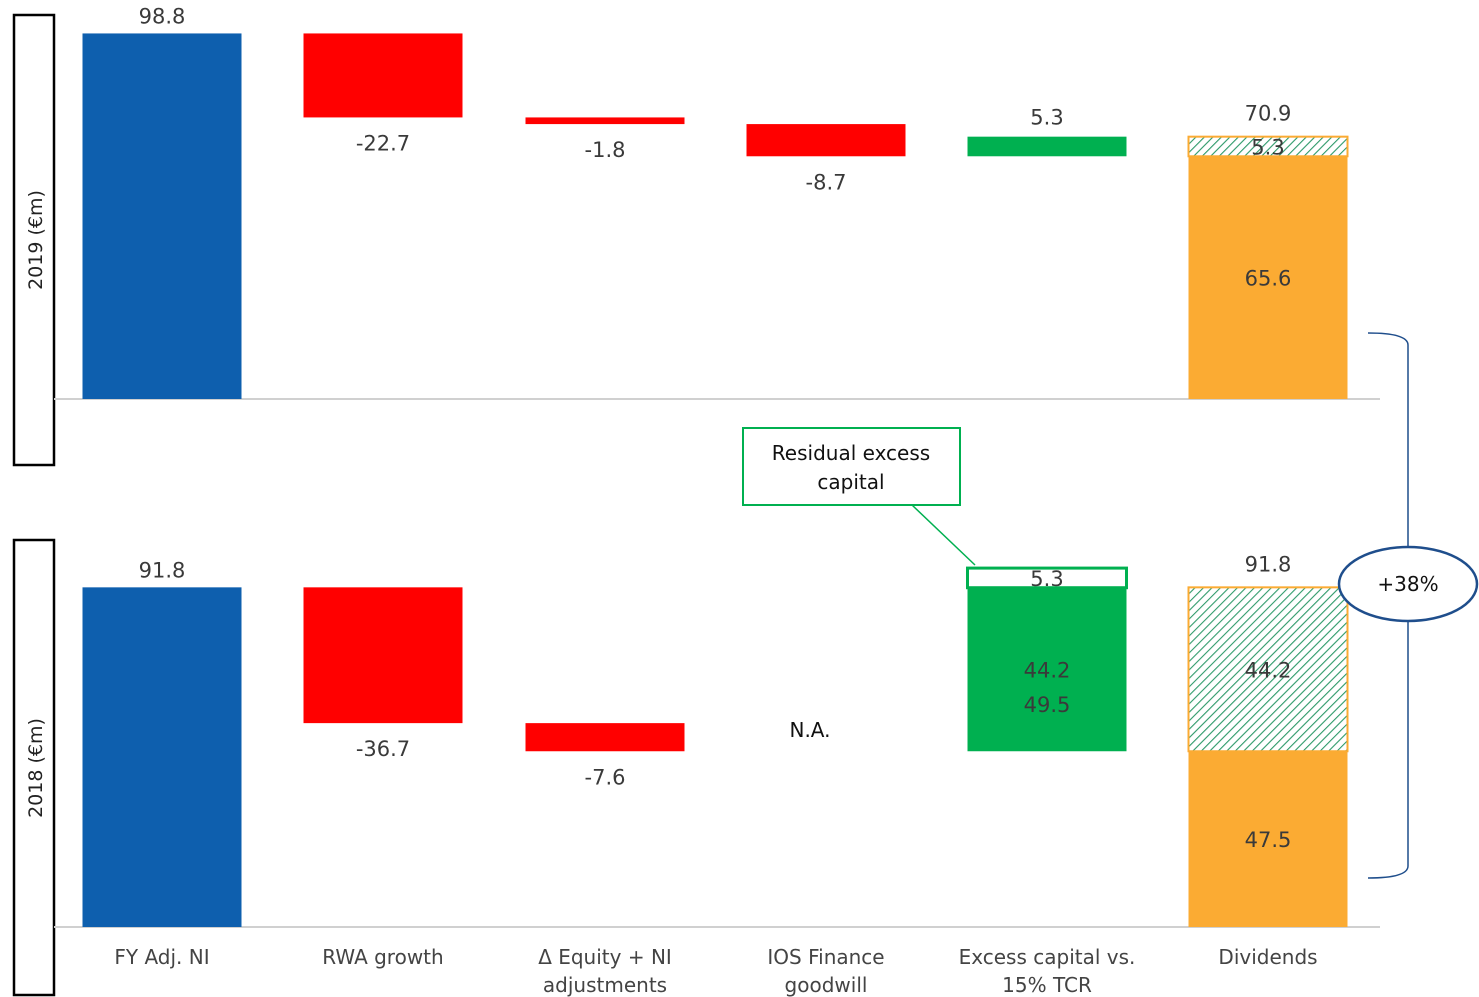 The height and width of the screenshot is (997, 1479). I want to click on label-2018-fy-adj-ni-base: 91.8, so click(162, 570).